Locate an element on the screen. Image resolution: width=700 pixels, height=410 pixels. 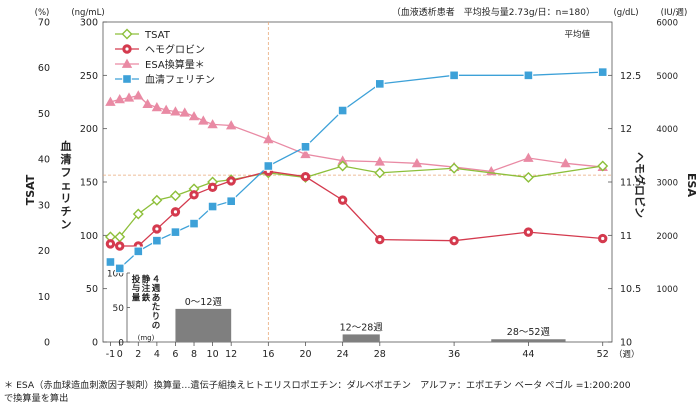
inset-axis-label-unit: (mg) is located at coordinates (146, 338).